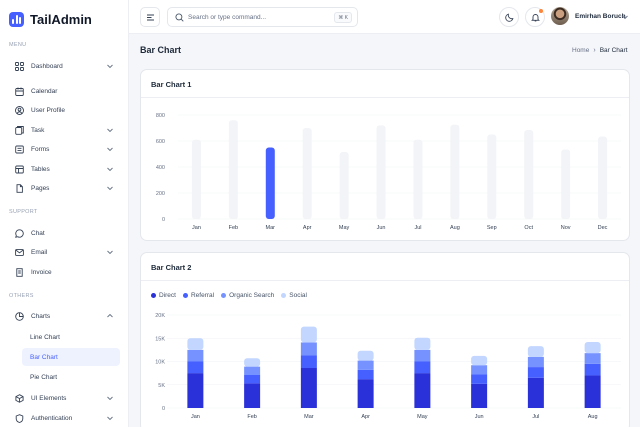  Describe the element at coordinates (64, 149) in the screenshot. I see `sidebar-item-forms: Forms` at that location.